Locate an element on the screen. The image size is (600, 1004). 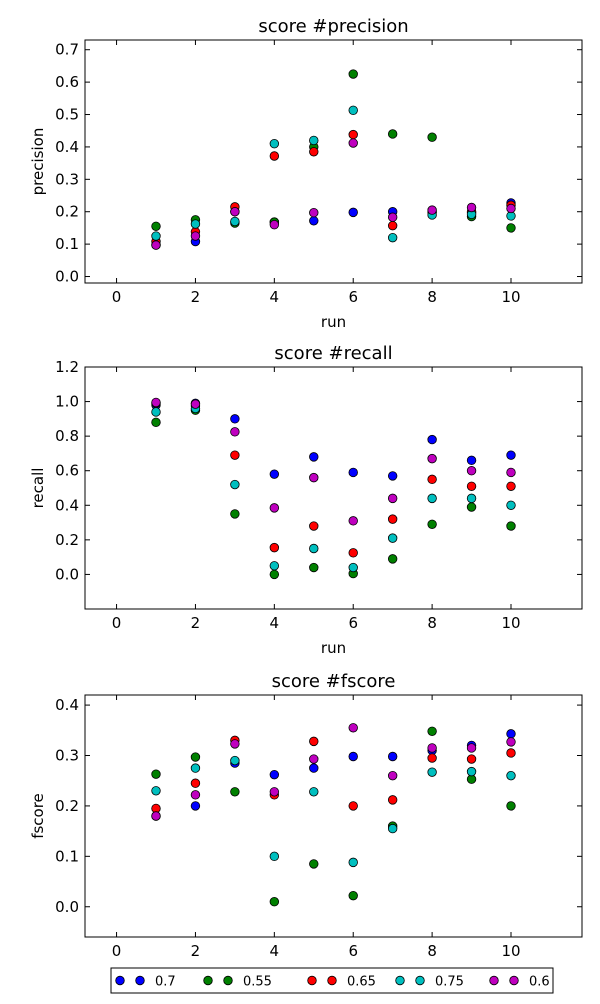
y-tick-label: 1.2 is located at coordinates (67, 367).